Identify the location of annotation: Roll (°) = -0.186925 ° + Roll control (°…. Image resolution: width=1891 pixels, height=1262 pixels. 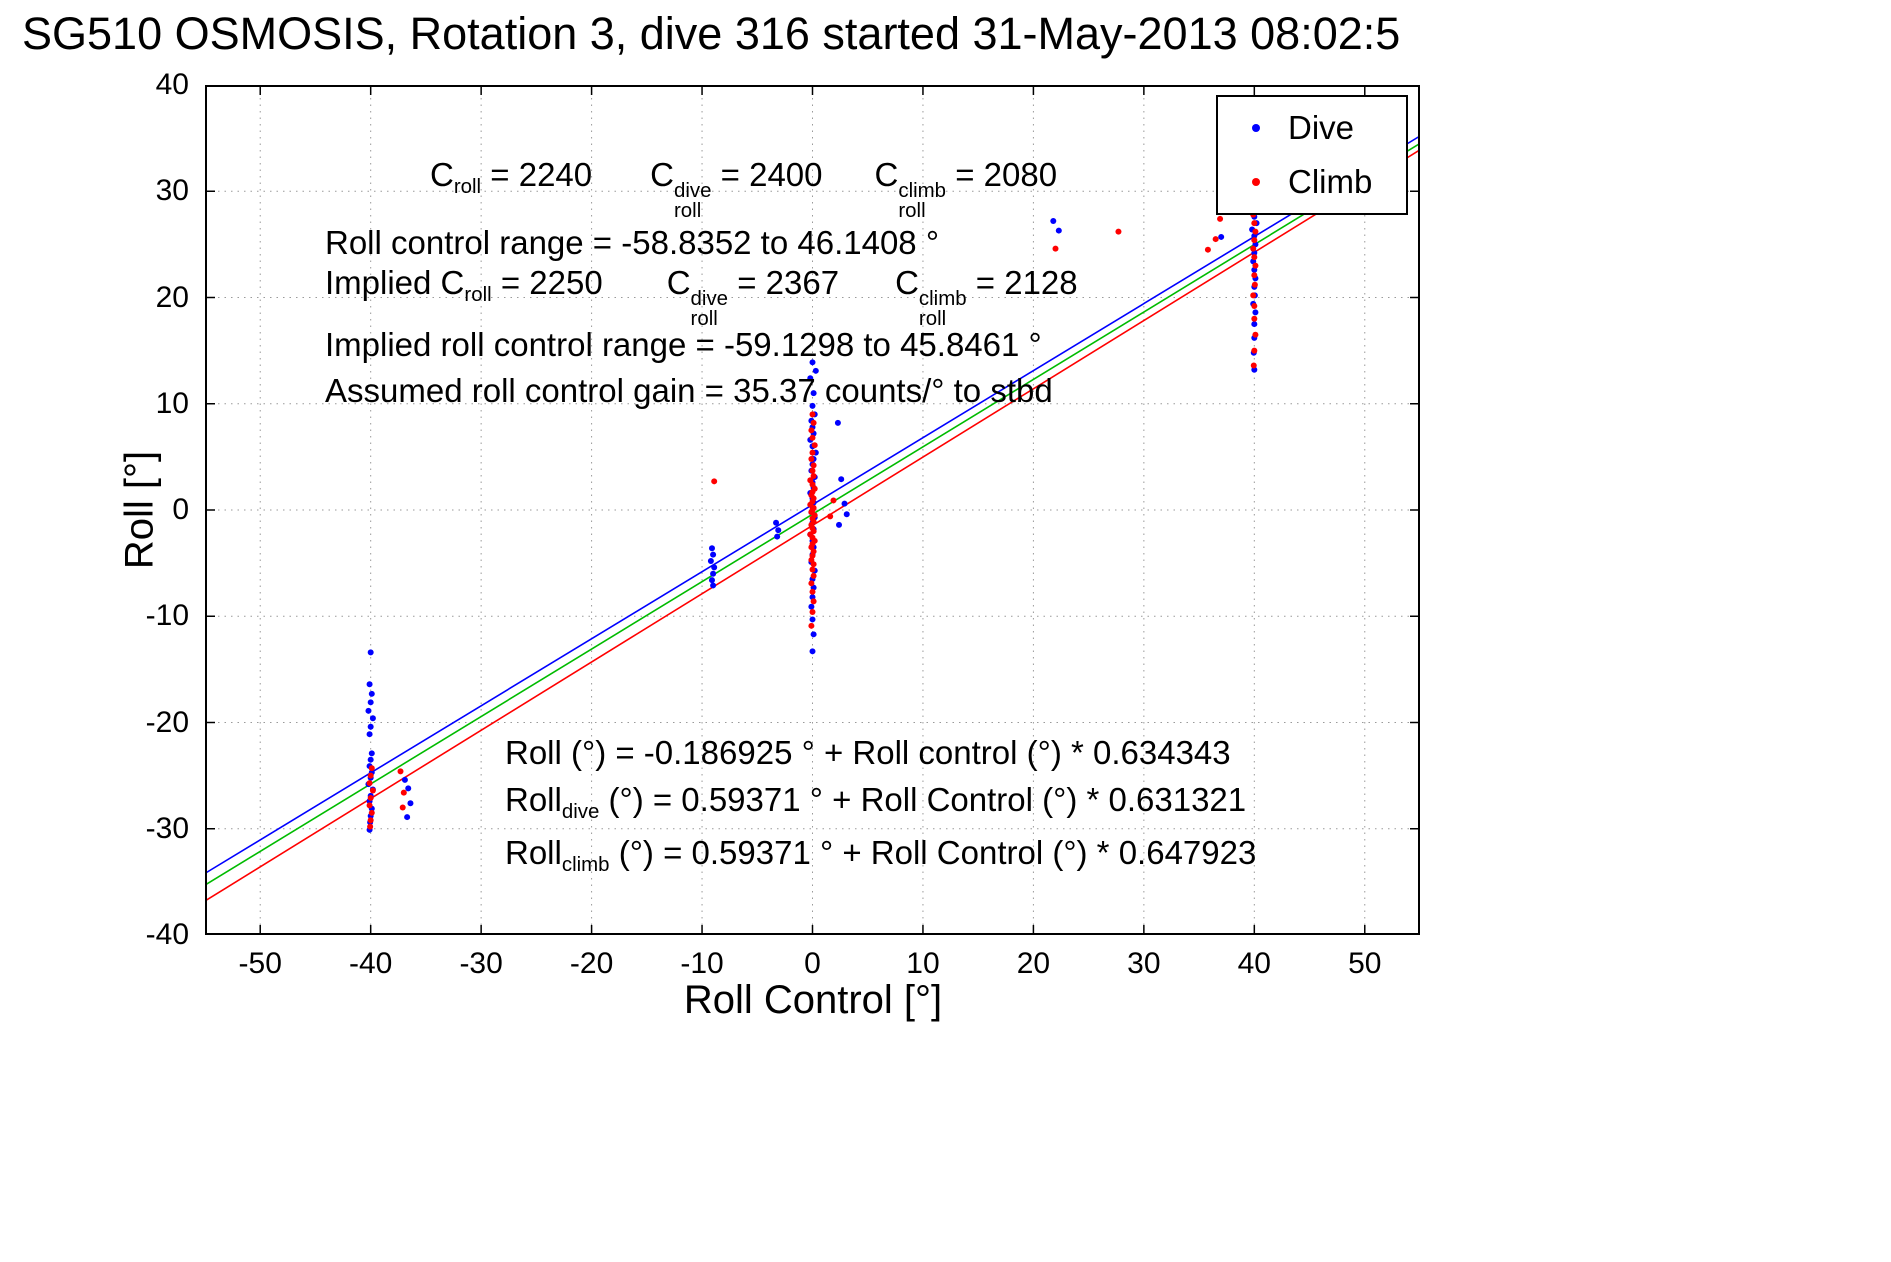
(868, 752).